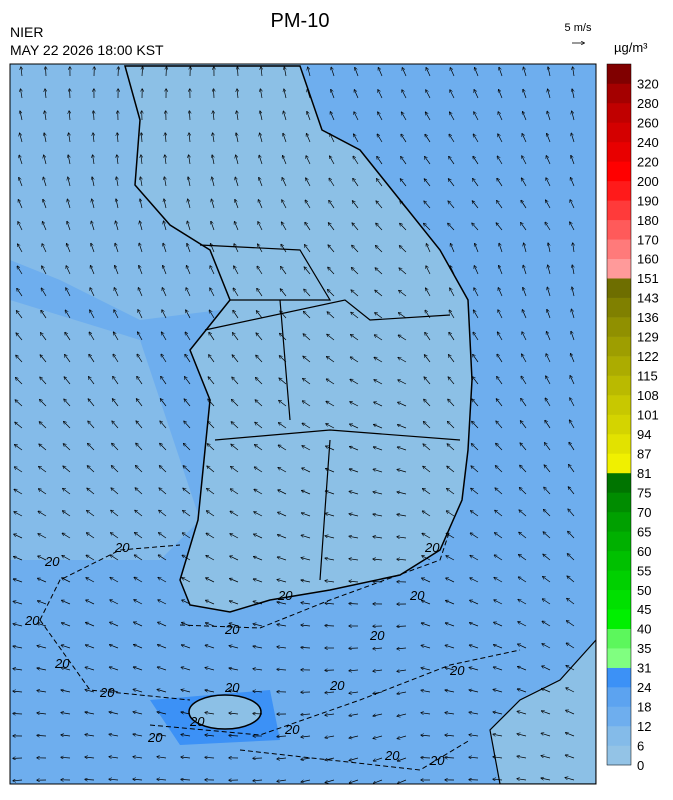 This screenshot has width=673, height=800. What do you see at coordinates (644, 609) in the screenshot?
I see `legend-label: 45` at bounding box center [644, 609].